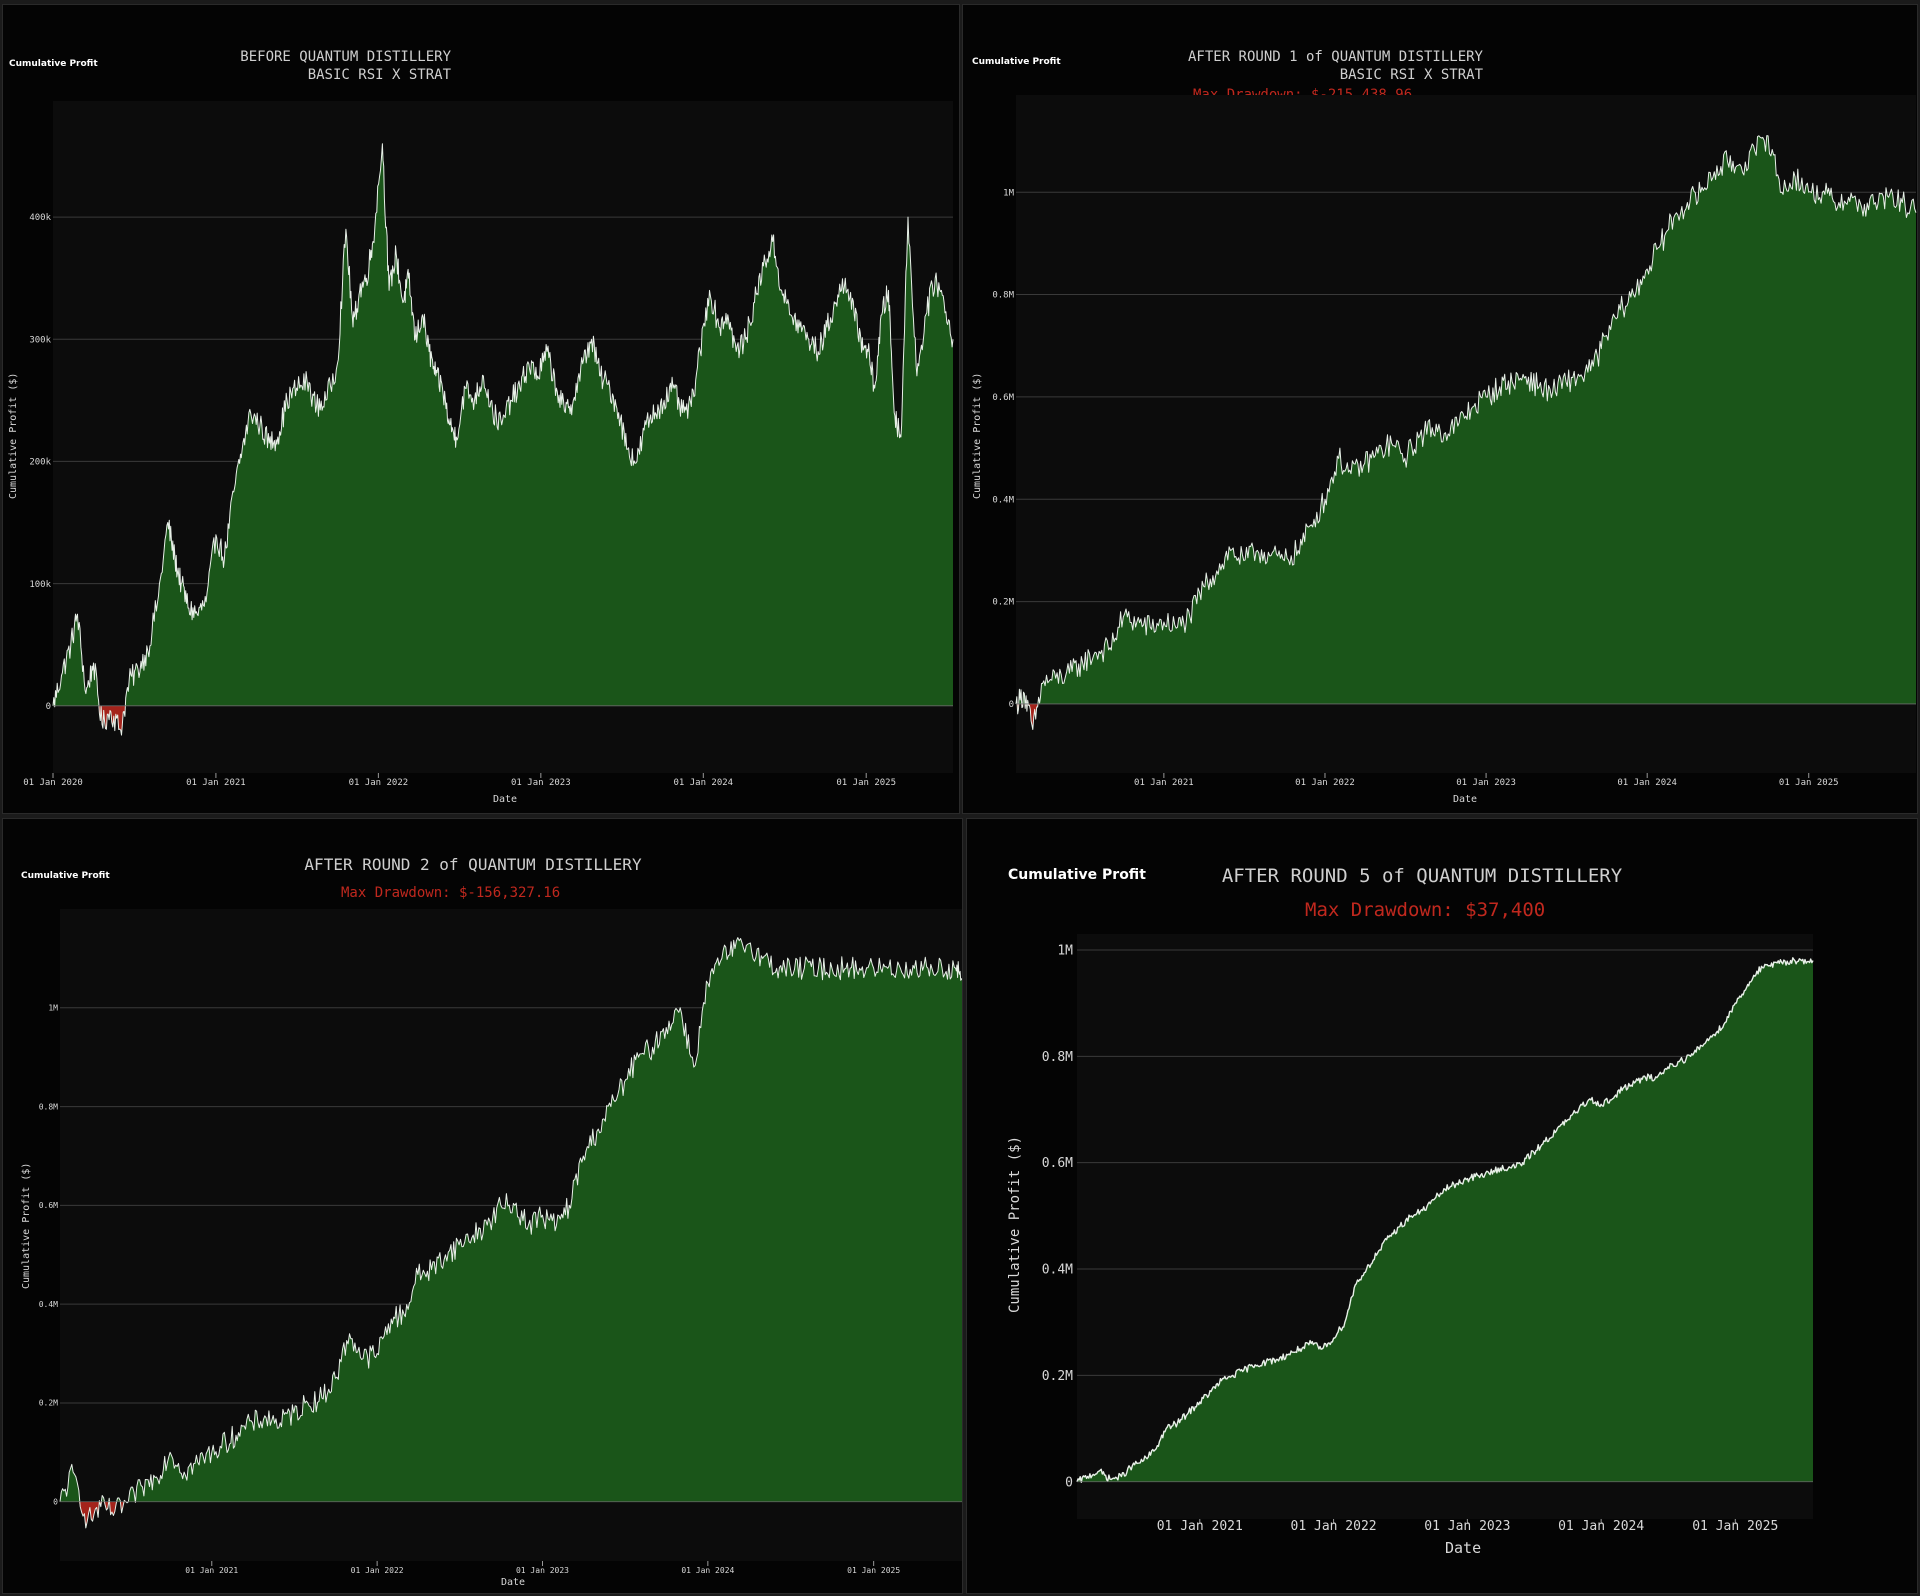  Describe the element at coordinates (1425, 910) in the screenshot. I see `max-drawdown-label: Max Drawdown: $37,400` at that location.